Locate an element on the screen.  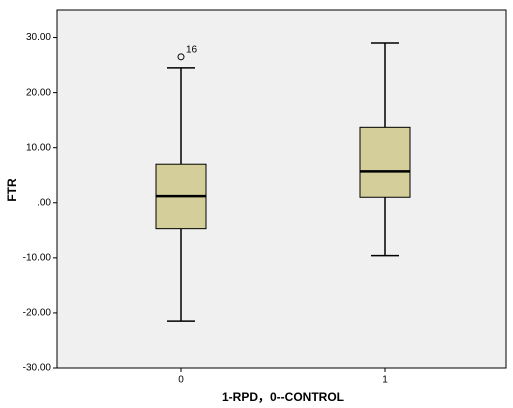
y-tick-label: -10.00 is located at coordinates (37, 257).